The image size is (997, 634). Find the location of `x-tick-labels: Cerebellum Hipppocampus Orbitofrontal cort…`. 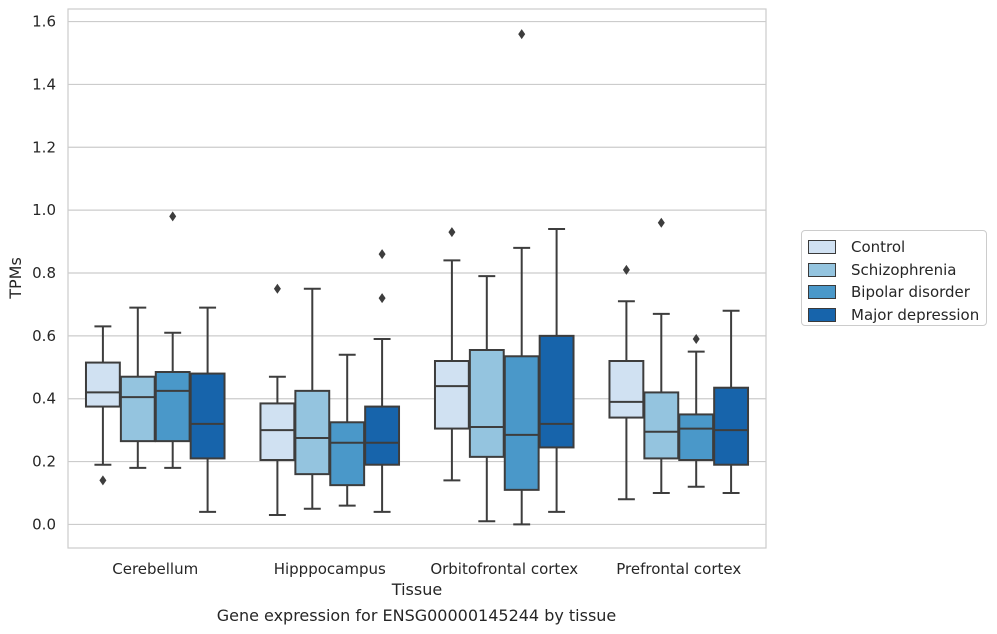

x-tick-labels: Cerebellum Hipppocampus Orbitofrontal cort… is located at coordinates (426, 569).